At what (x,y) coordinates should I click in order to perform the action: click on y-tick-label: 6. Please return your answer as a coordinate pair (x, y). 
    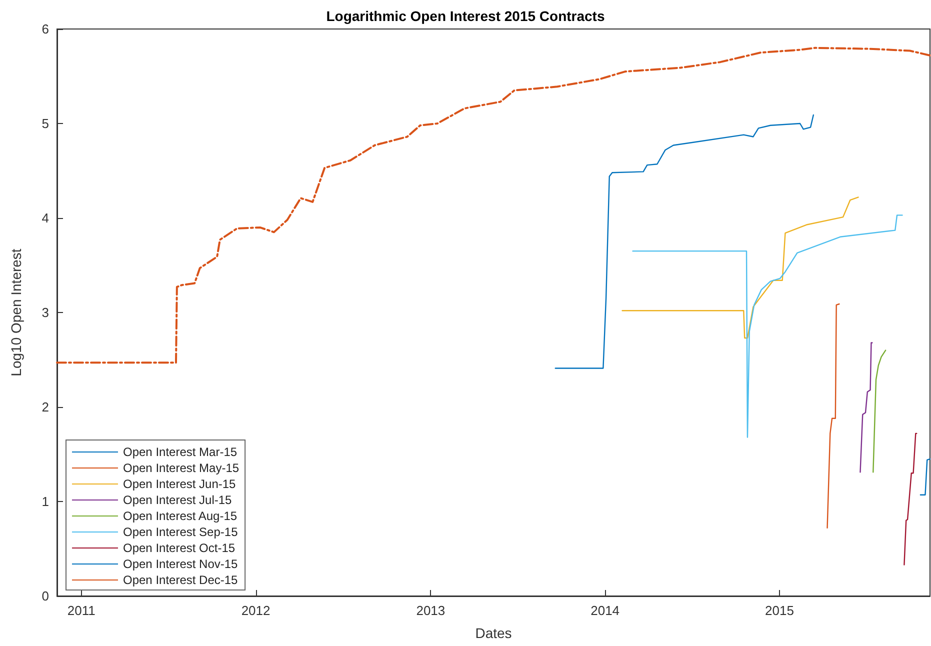
    Looking at the image, I should click on (45, 29).